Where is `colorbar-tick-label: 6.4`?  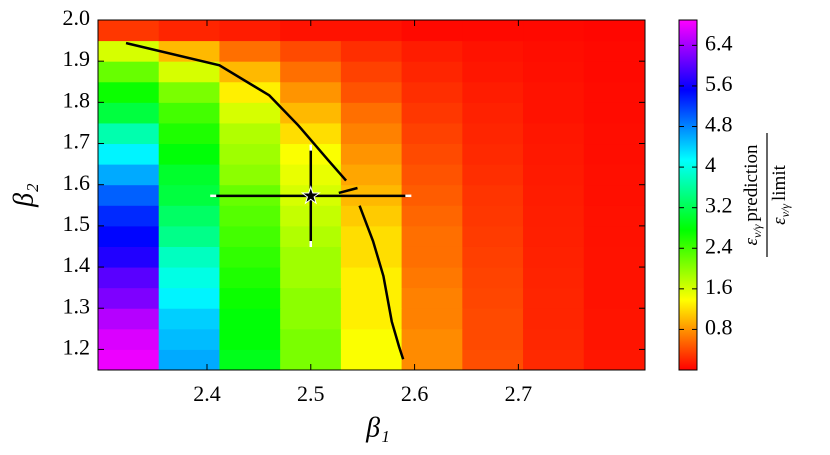
colorbar-tick-label: 6.4 is located at coordinates (719, 42).